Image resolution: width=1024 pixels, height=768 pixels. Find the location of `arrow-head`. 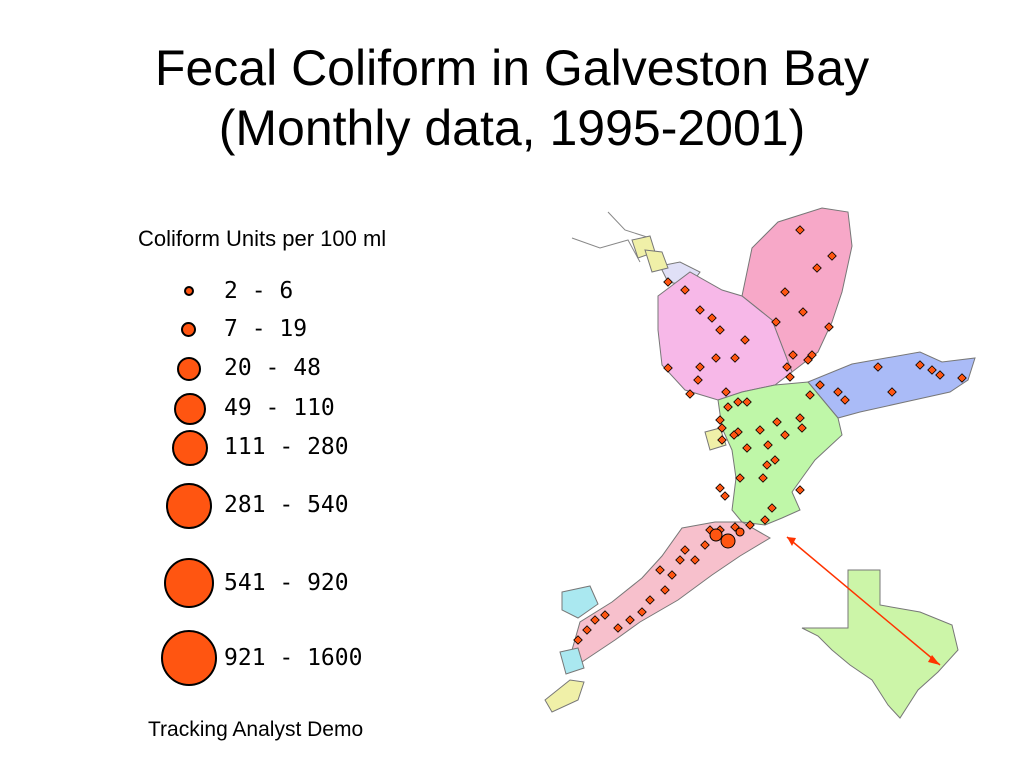

arrow-head is located at coordinates (791, 541).